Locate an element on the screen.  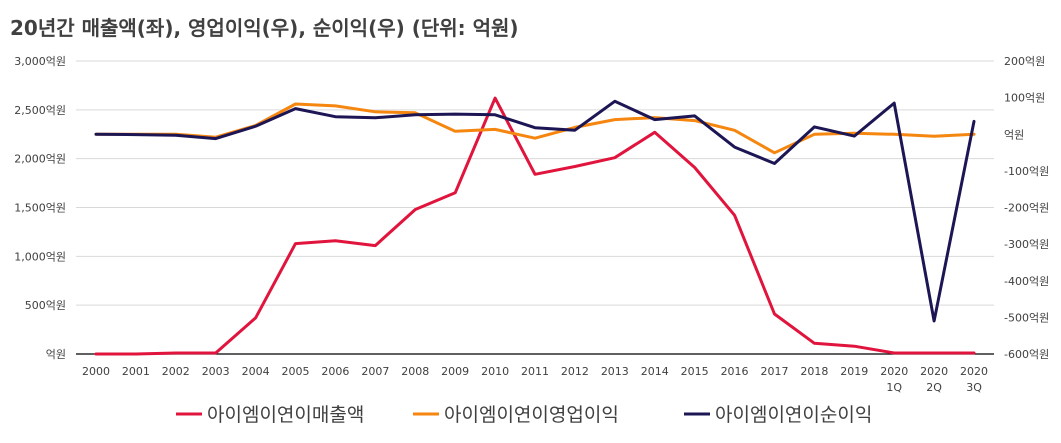
right-tick-label: -300억원 is located at coordinates (1026, 244).